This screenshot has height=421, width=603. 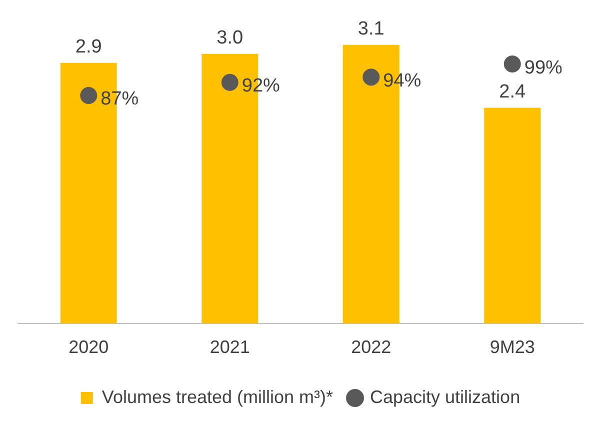 I want to click on data-label: 3.0, so click(x=230, y=38).